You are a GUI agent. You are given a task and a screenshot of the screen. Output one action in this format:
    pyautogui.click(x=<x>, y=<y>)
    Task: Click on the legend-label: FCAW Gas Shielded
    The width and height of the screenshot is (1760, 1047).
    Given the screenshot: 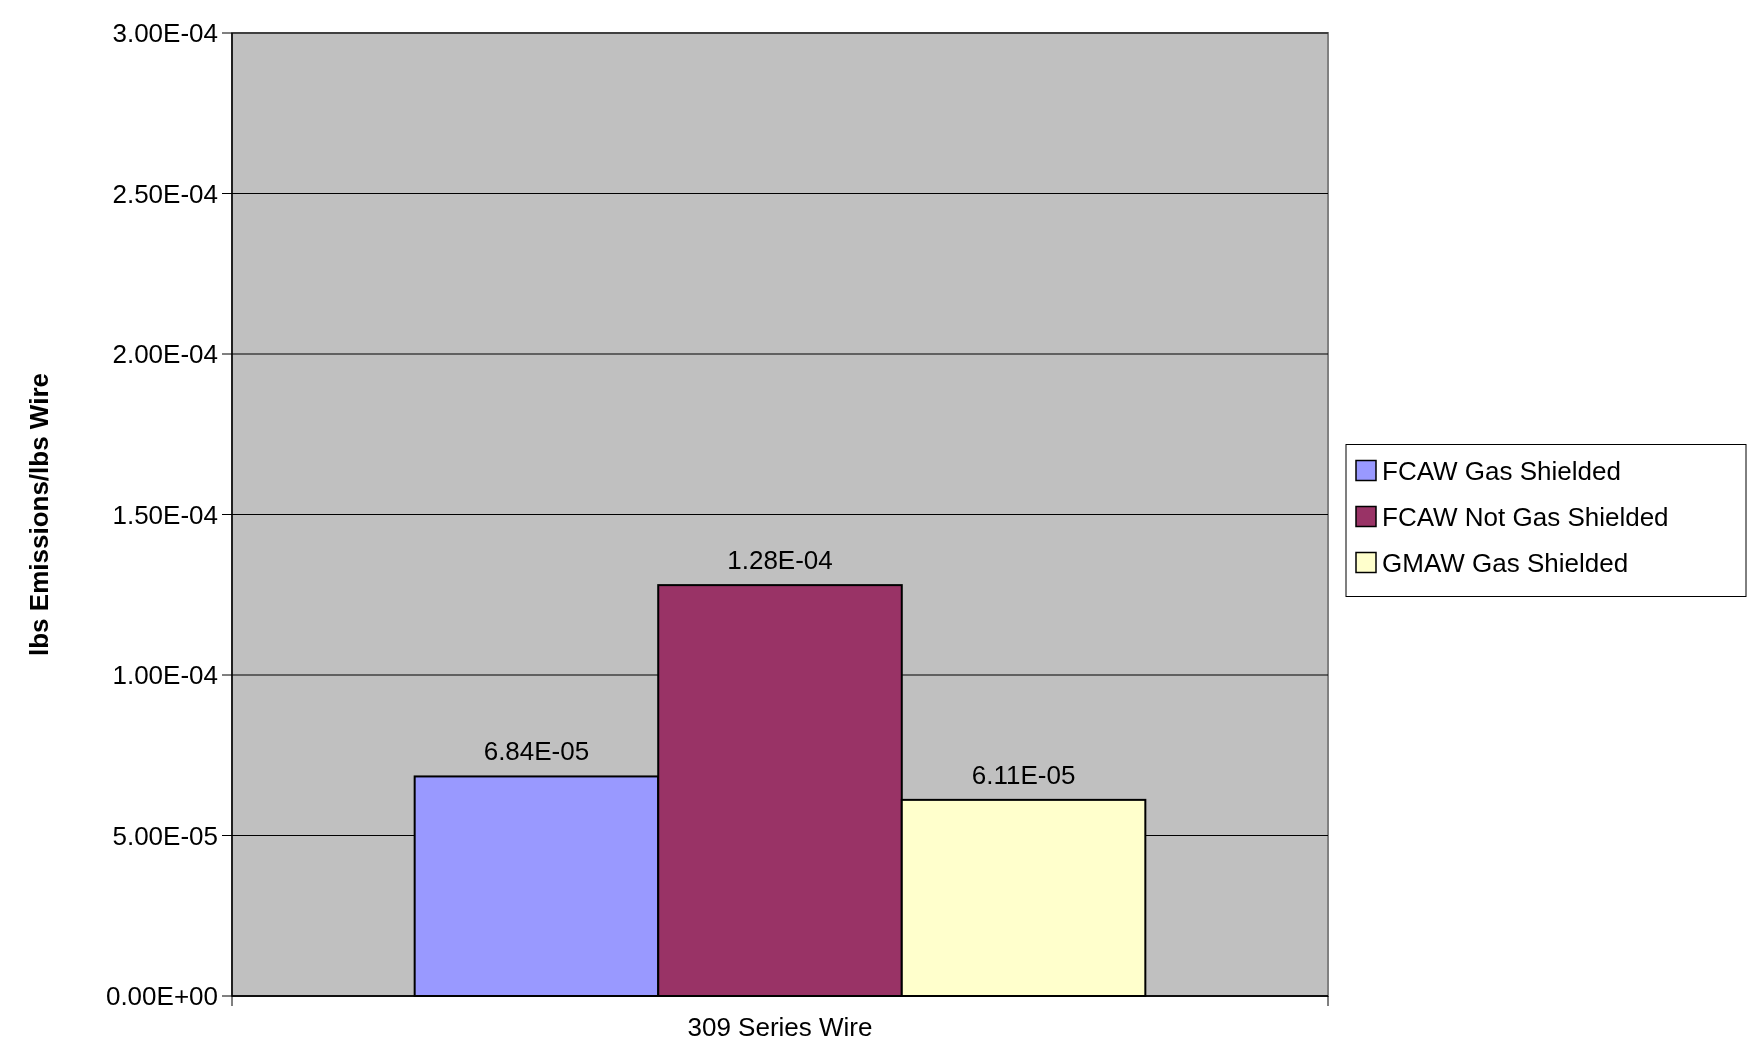 What is the action you would take?
    pyautogui.click(x=1501, y=470)
    